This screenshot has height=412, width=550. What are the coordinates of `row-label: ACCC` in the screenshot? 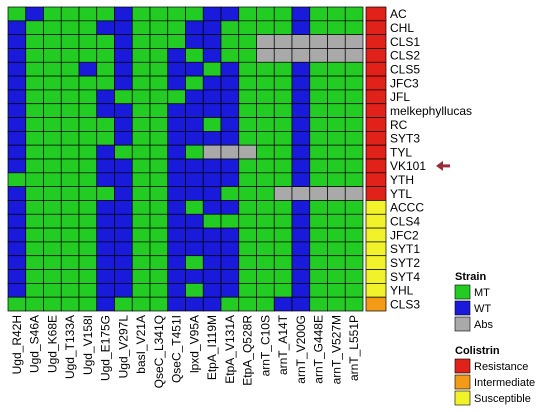 It's located at (407, 208).